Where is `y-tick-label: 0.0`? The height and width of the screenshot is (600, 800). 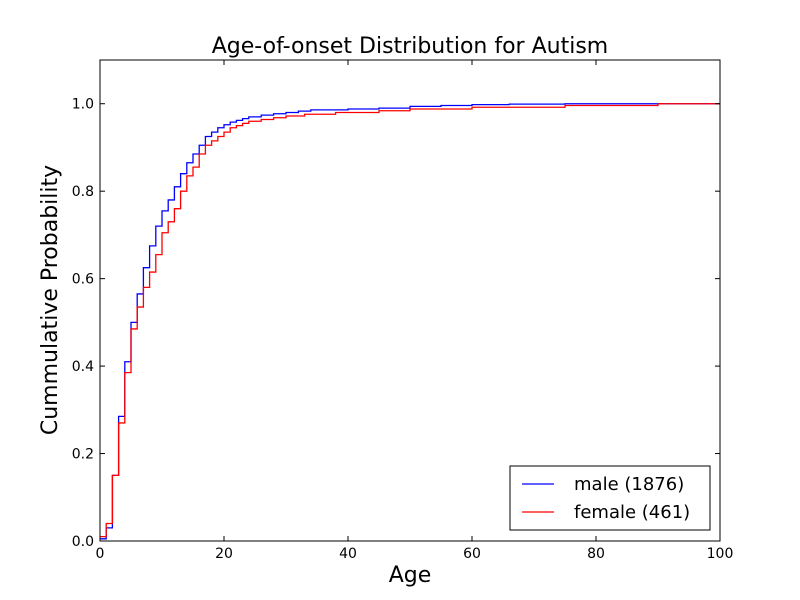
y-tick-label: 0.0 is located at coordinates (83, 542).